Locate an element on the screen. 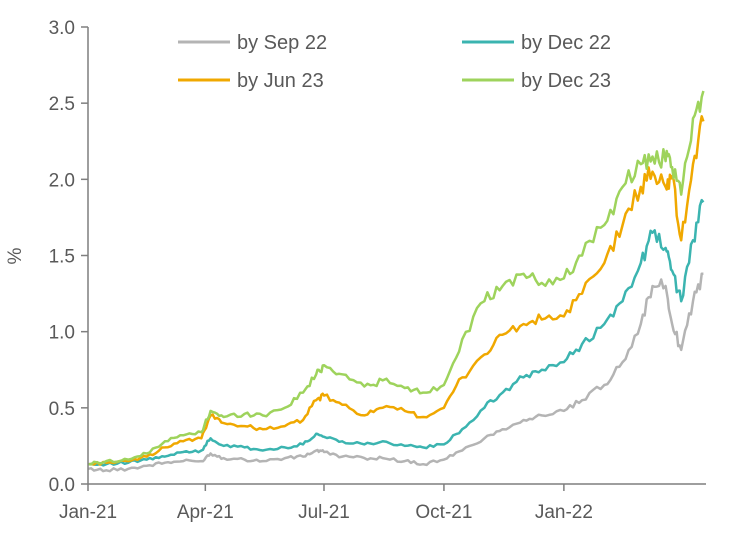  y-axis-label: % is located at coordinates (15, 255).